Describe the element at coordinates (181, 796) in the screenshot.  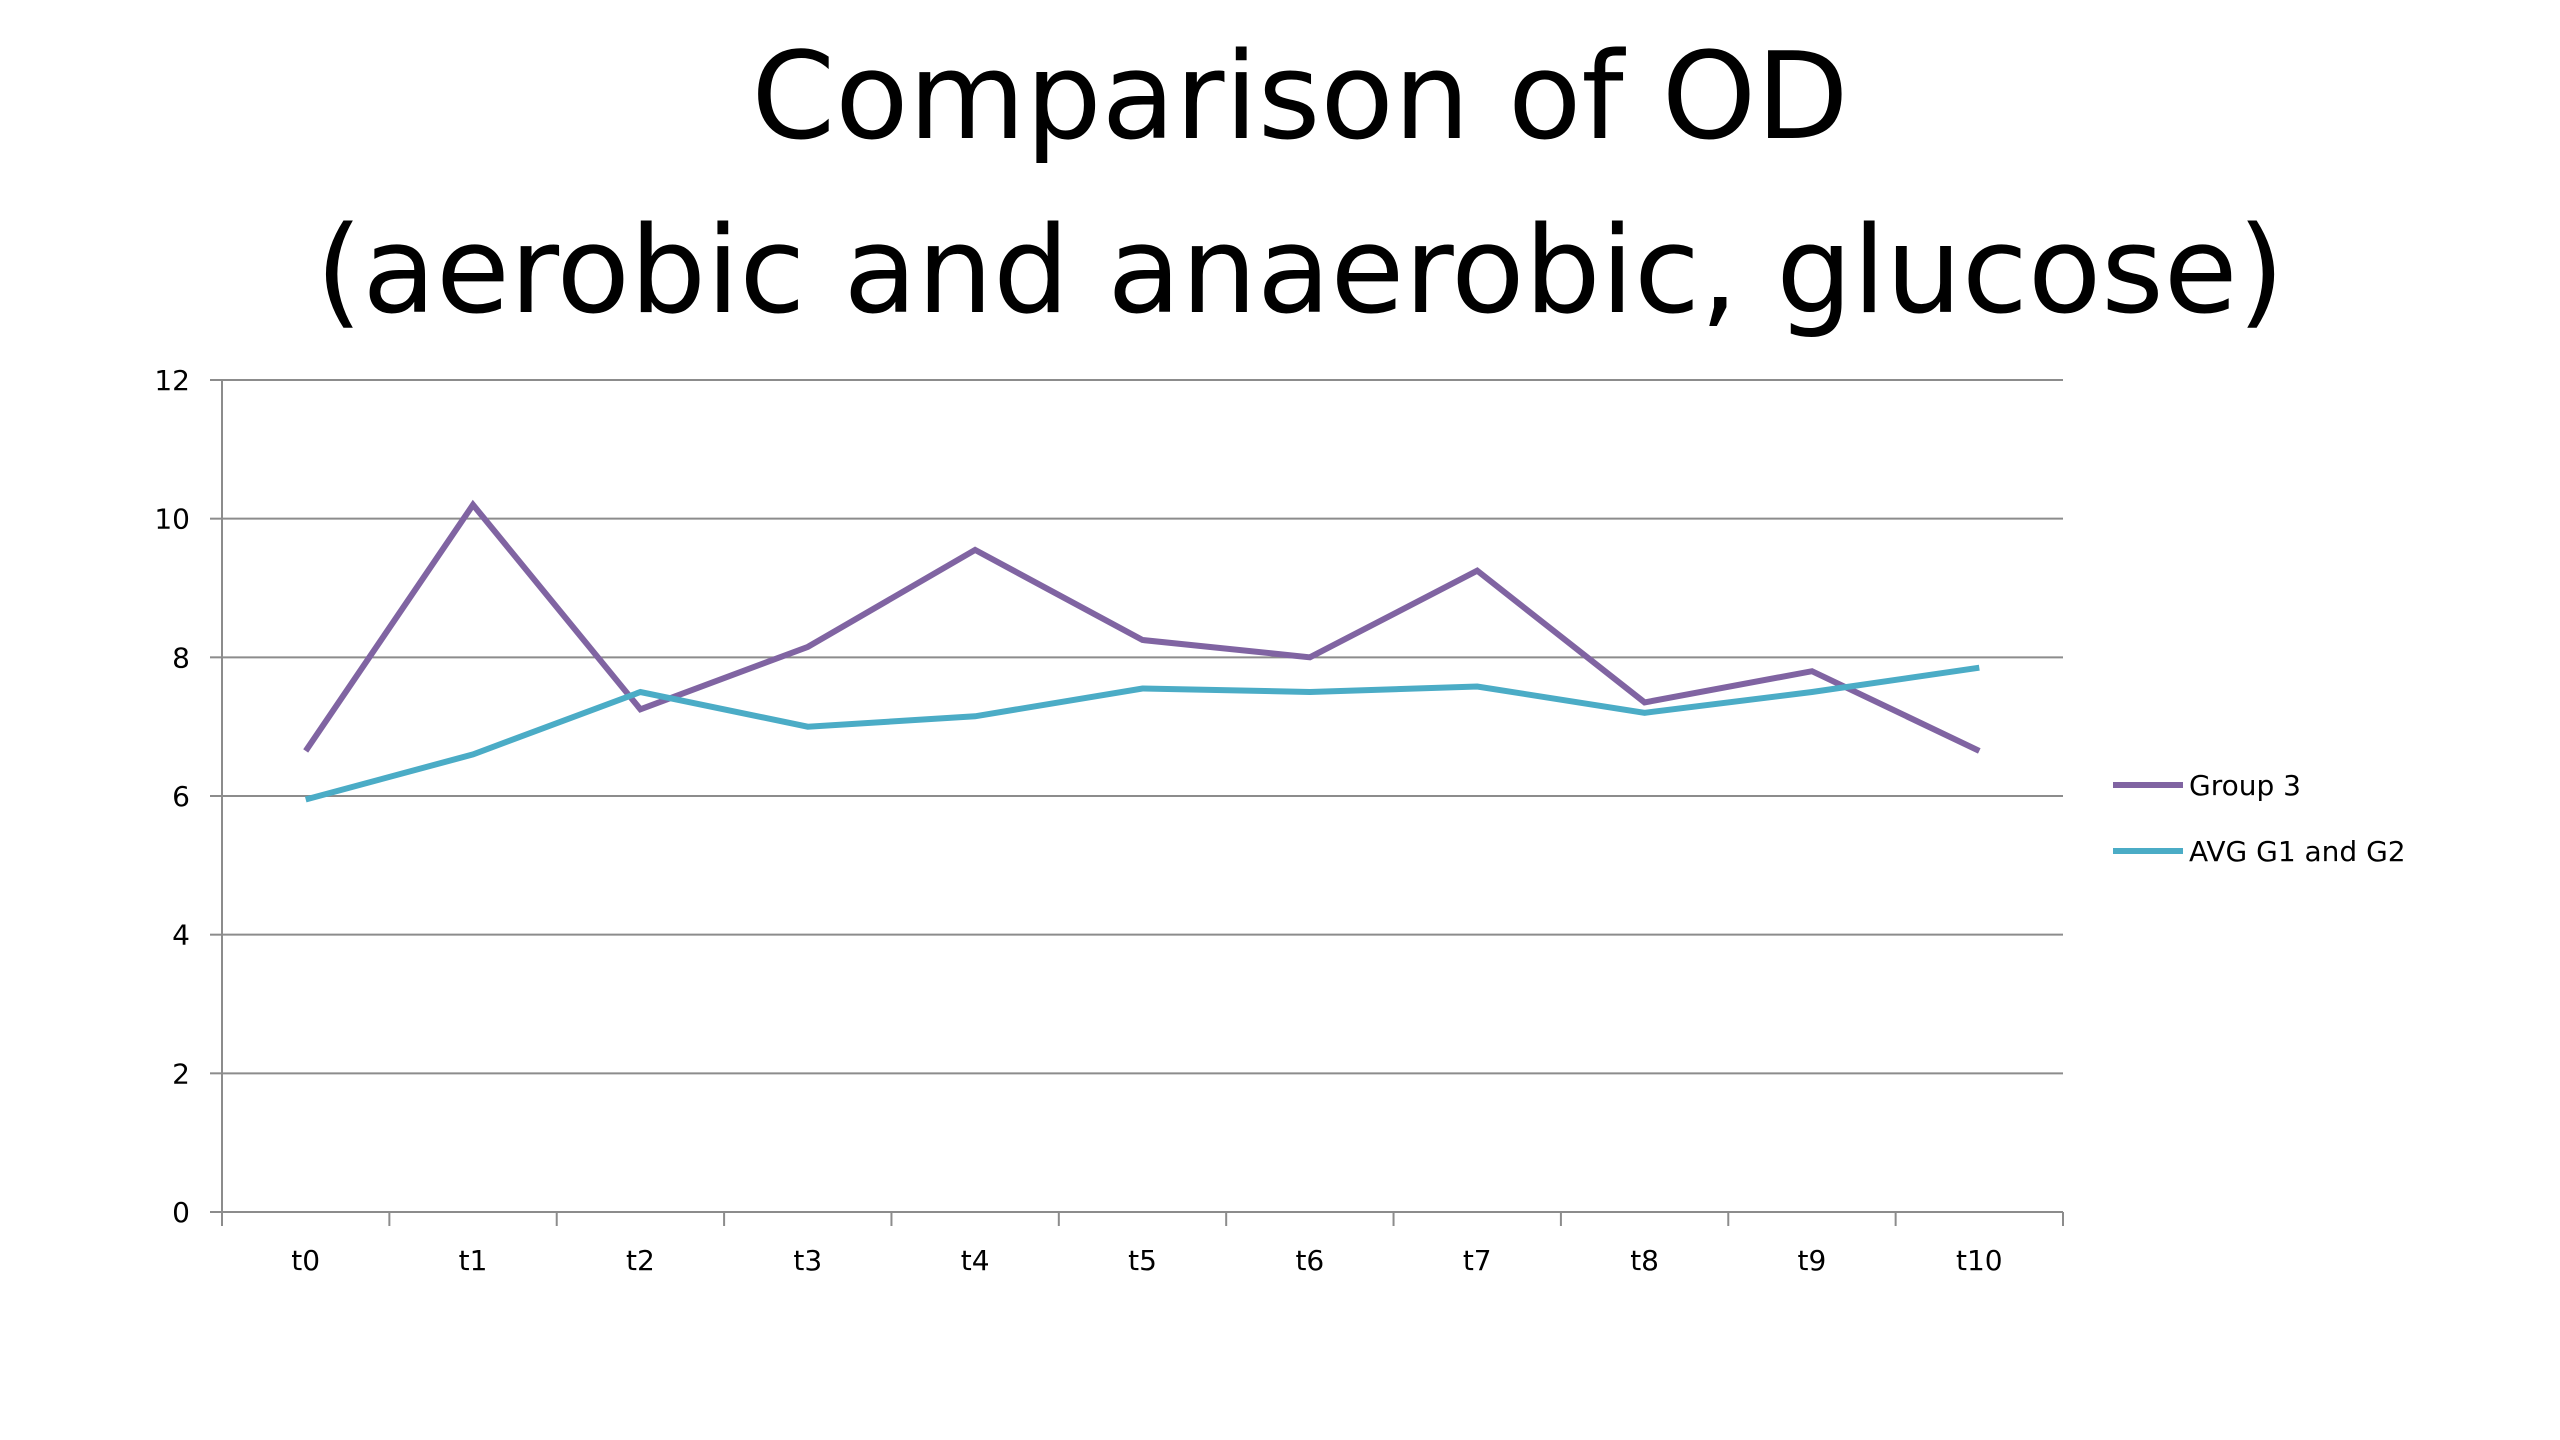
I see `y-tick-label: 6` at that location.